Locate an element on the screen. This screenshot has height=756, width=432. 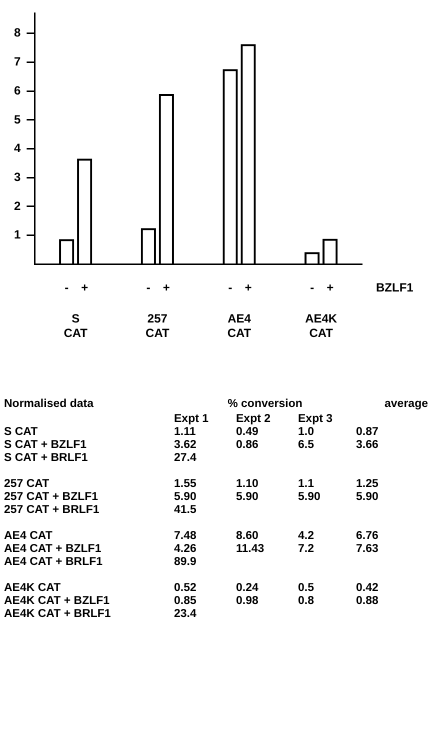
text: AE4K CAT + BRLF1 23.4 is located at coordinates (100, 614).